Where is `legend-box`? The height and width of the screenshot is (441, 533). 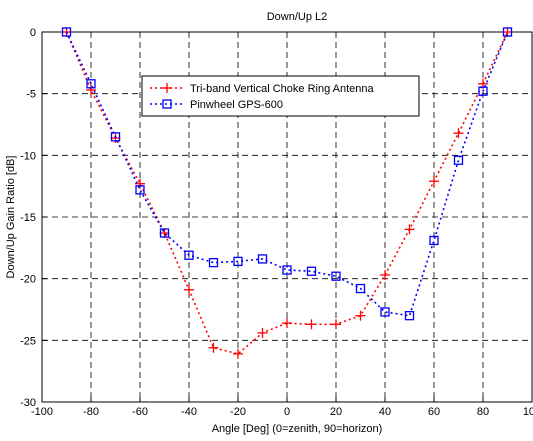 legend-box is located at coordinates (280, 96).